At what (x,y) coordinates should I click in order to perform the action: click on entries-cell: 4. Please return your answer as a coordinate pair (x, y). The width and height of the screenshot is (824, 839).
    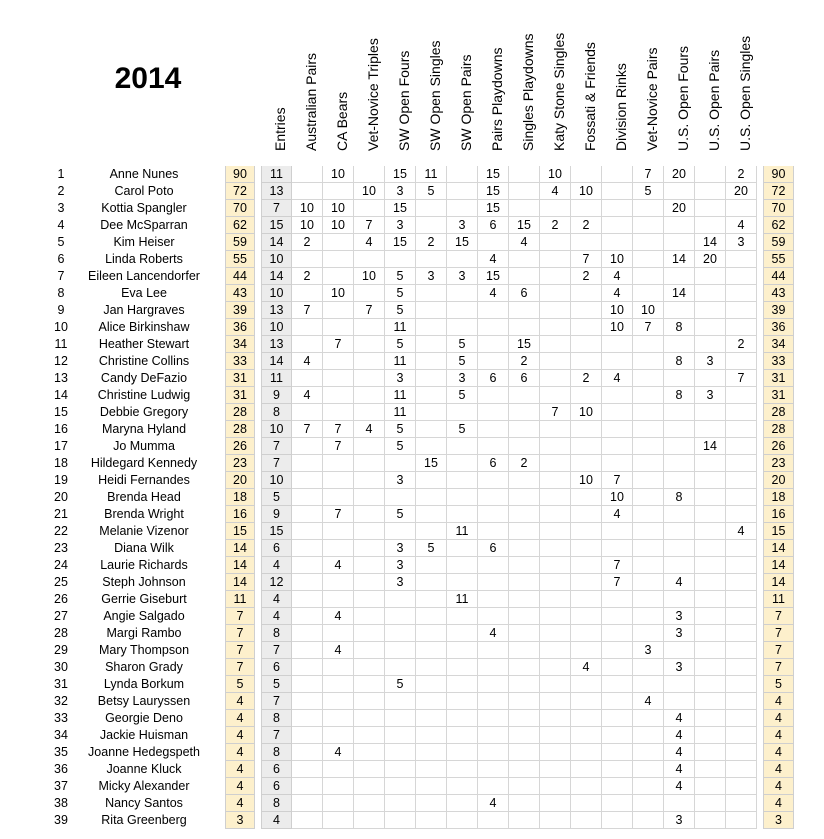
    Looking at the image, I should click on (276, 565).